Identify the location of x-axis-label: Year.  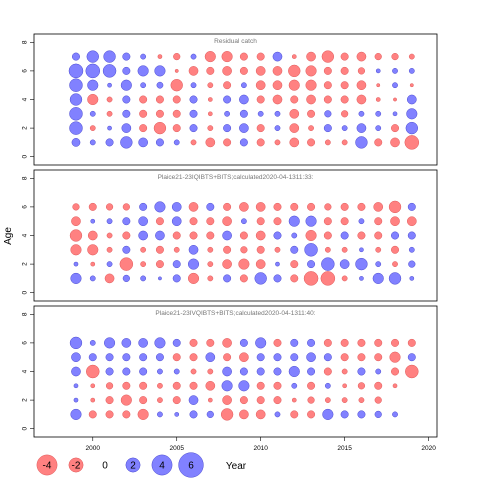
(236, 466).